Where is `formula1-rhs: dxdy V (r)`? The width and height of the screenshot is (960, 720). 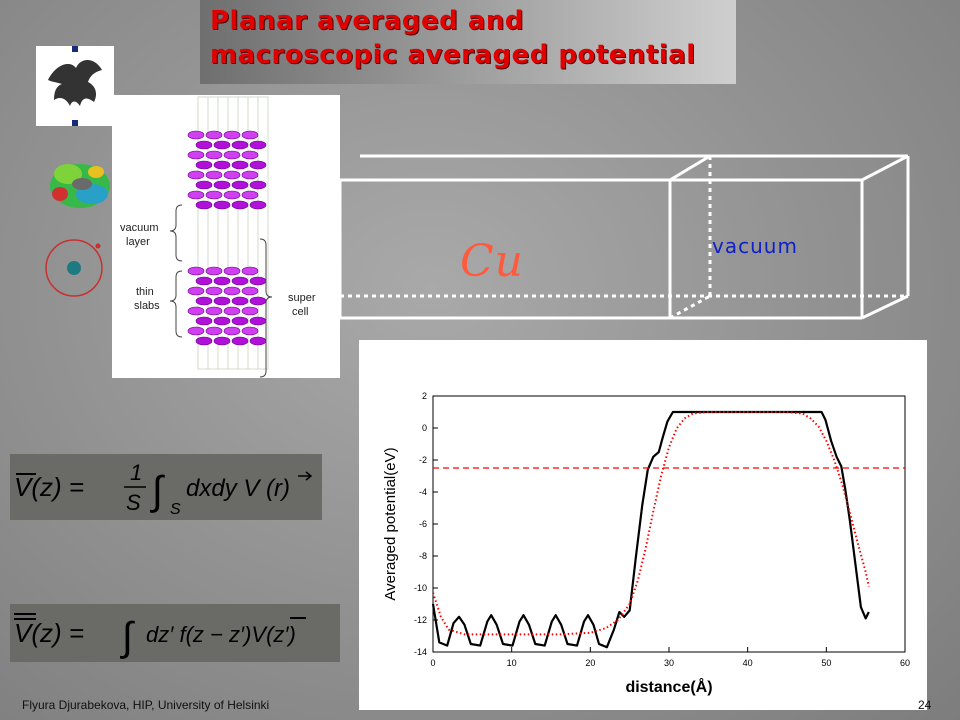 formula1-rhs: dxdy V (r) is located at coordinates (238, 488).